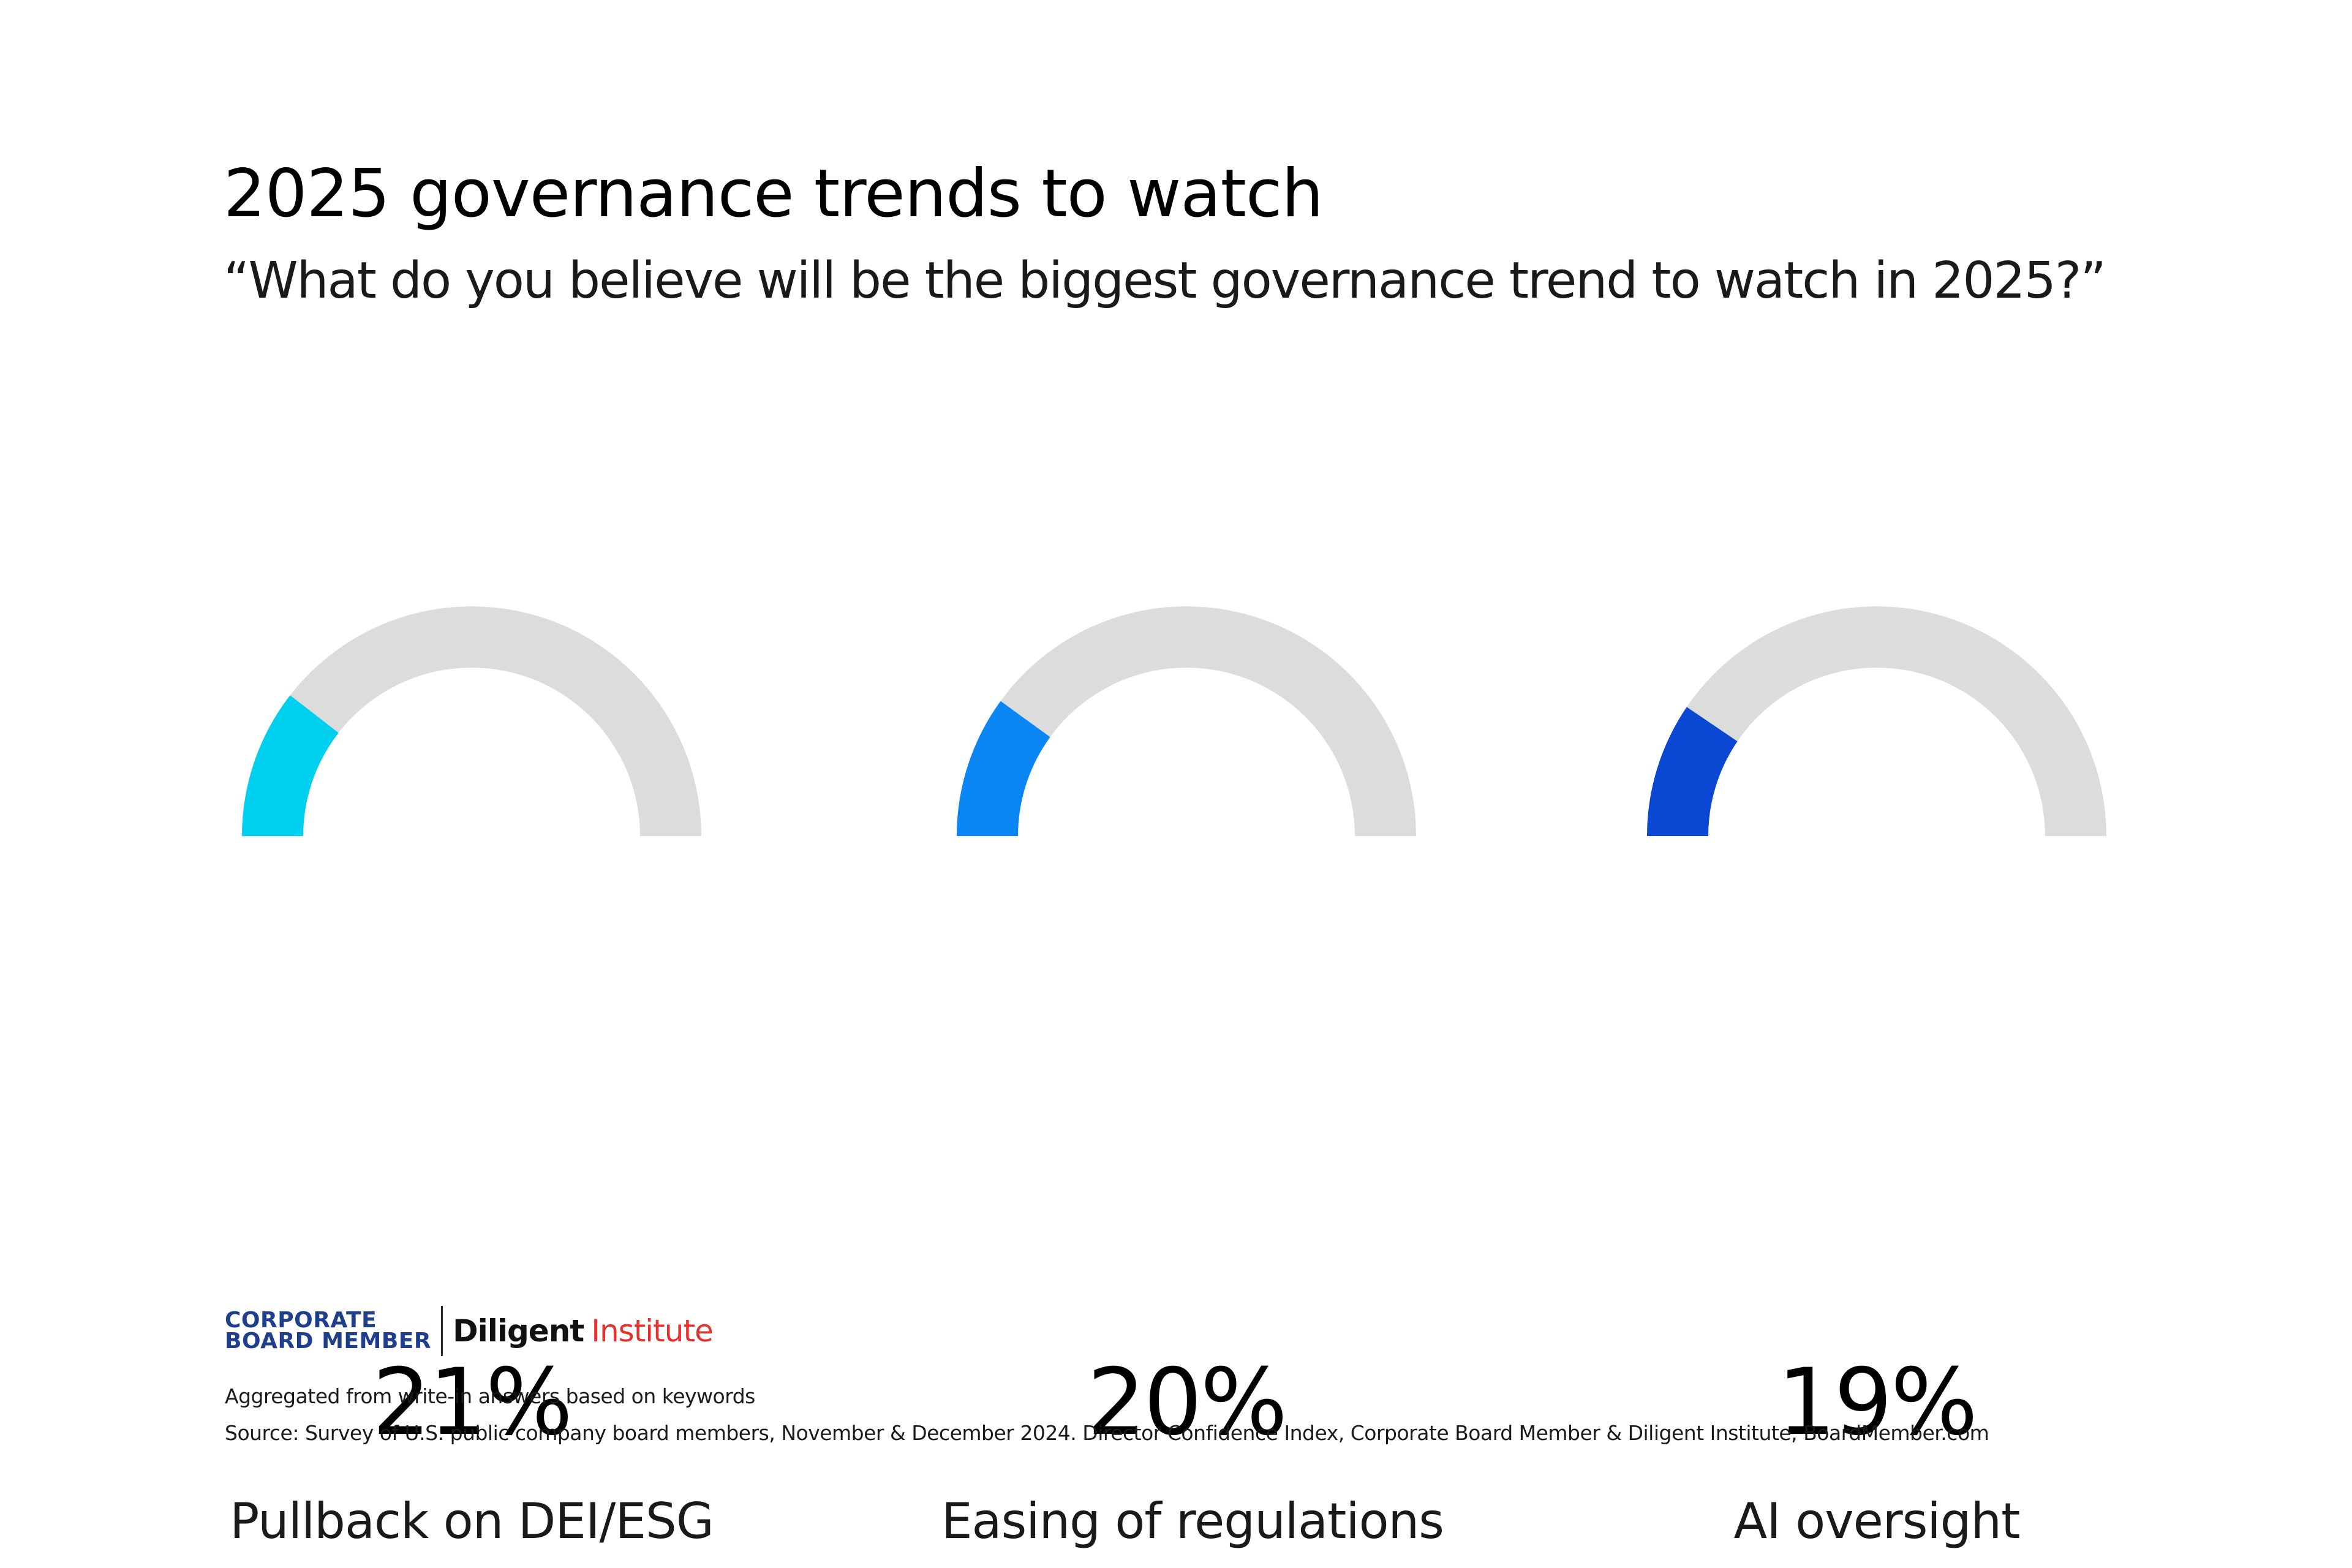  I want to click on gauge-value: 19%, so click(1878, 1403).